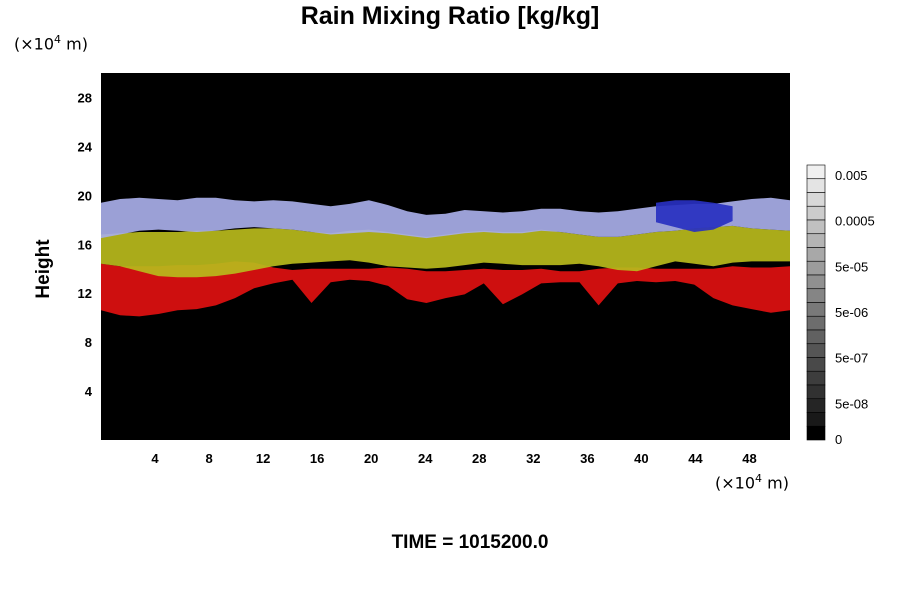  I want to click on colorbar-tick-label: 0, so click(838, 439).